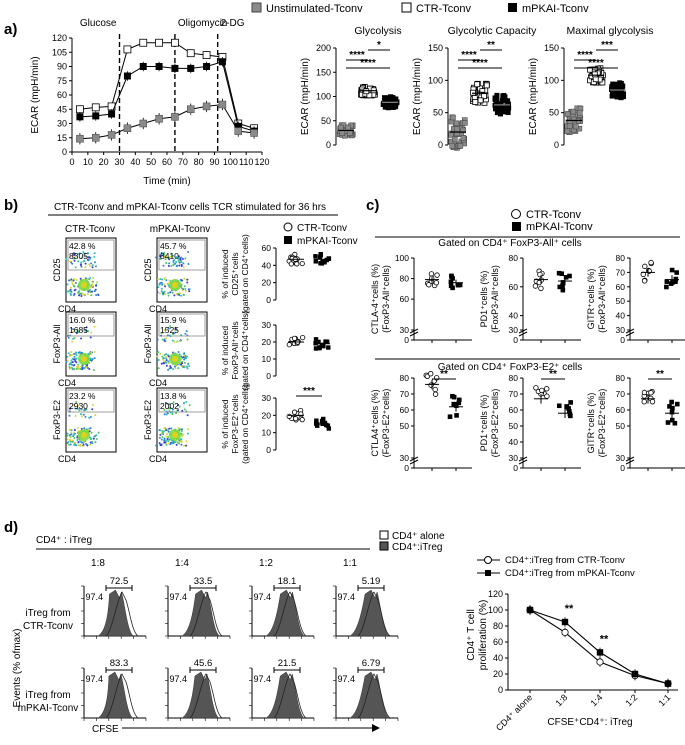  What do you see at coordinates (444, 9) in the screenshot?
I see `legend-ctr-label: CTR-Tconv` at bounding box center [444, 9].